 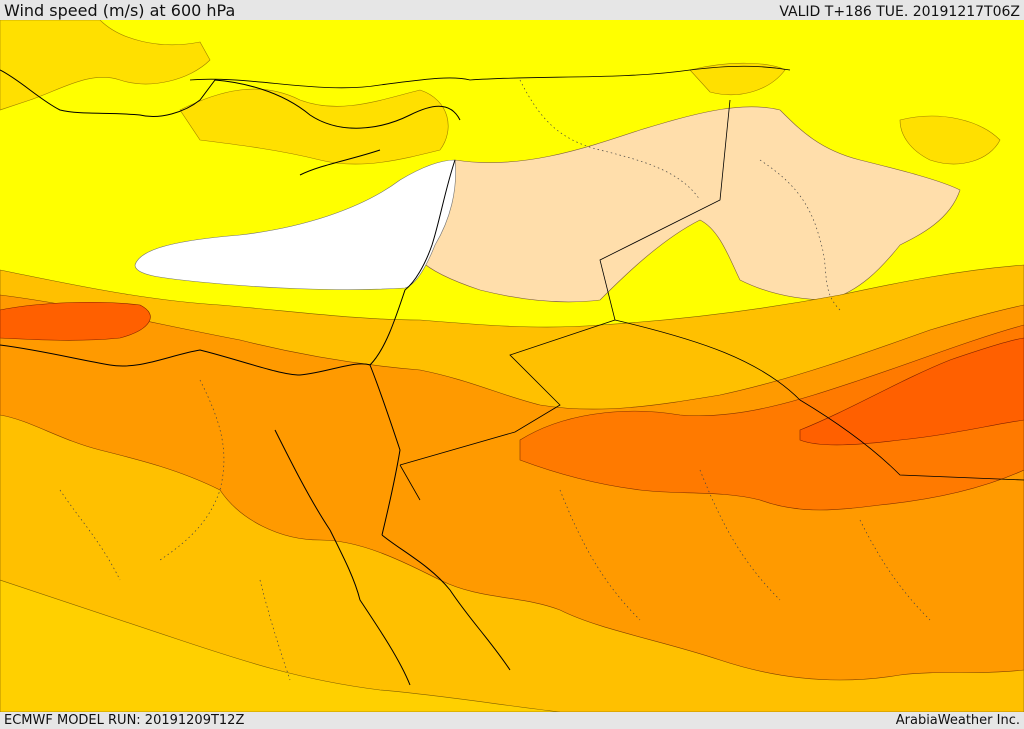 What do you see at coordinates (957, 720) in the screenshot?
I see `credit: ArabiaWeather Inc.` at bounding box center [957, 720].